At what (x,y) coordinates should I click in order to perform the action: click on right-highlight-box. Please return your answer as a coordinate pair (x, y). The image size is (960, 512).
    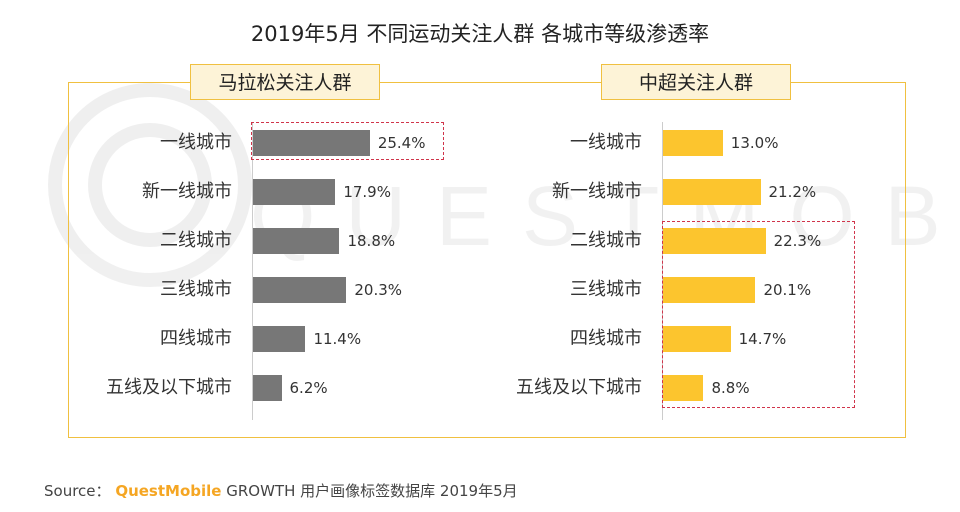
    Looking at the image, I should click on (758, 314).